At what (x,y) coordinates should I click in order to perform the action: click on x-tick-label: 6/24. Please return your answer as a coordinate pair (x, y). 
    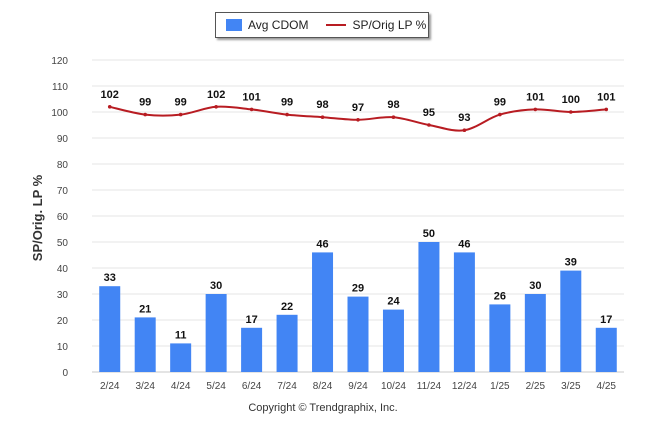
    Looking at the image, I should click on (252, 386).